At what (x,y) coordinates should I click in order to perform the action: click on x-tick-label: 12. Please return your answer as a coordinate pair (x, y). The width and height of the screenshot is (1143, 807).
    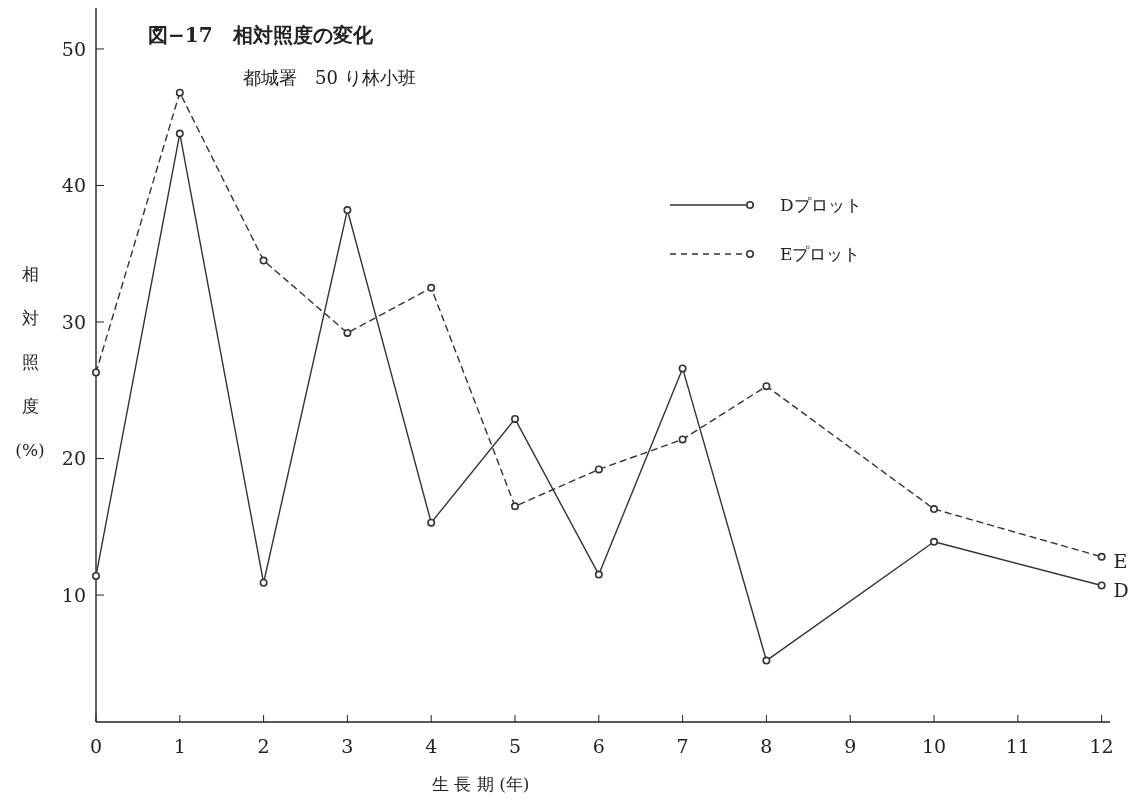
    Looking at the image, I should click on (1101, 746).